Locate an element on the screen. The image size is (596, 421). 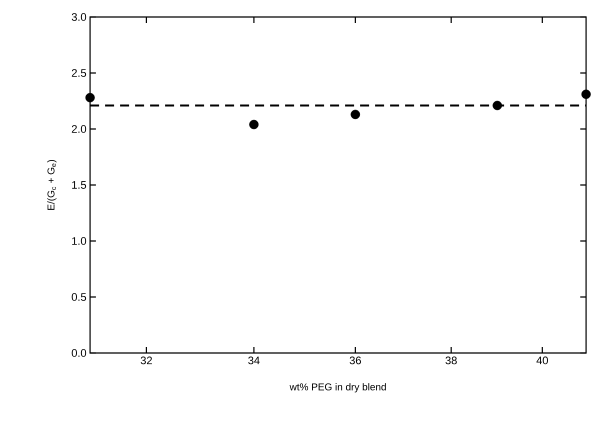
y-tick-label: 3.0 is located at coordinates (79, 17).